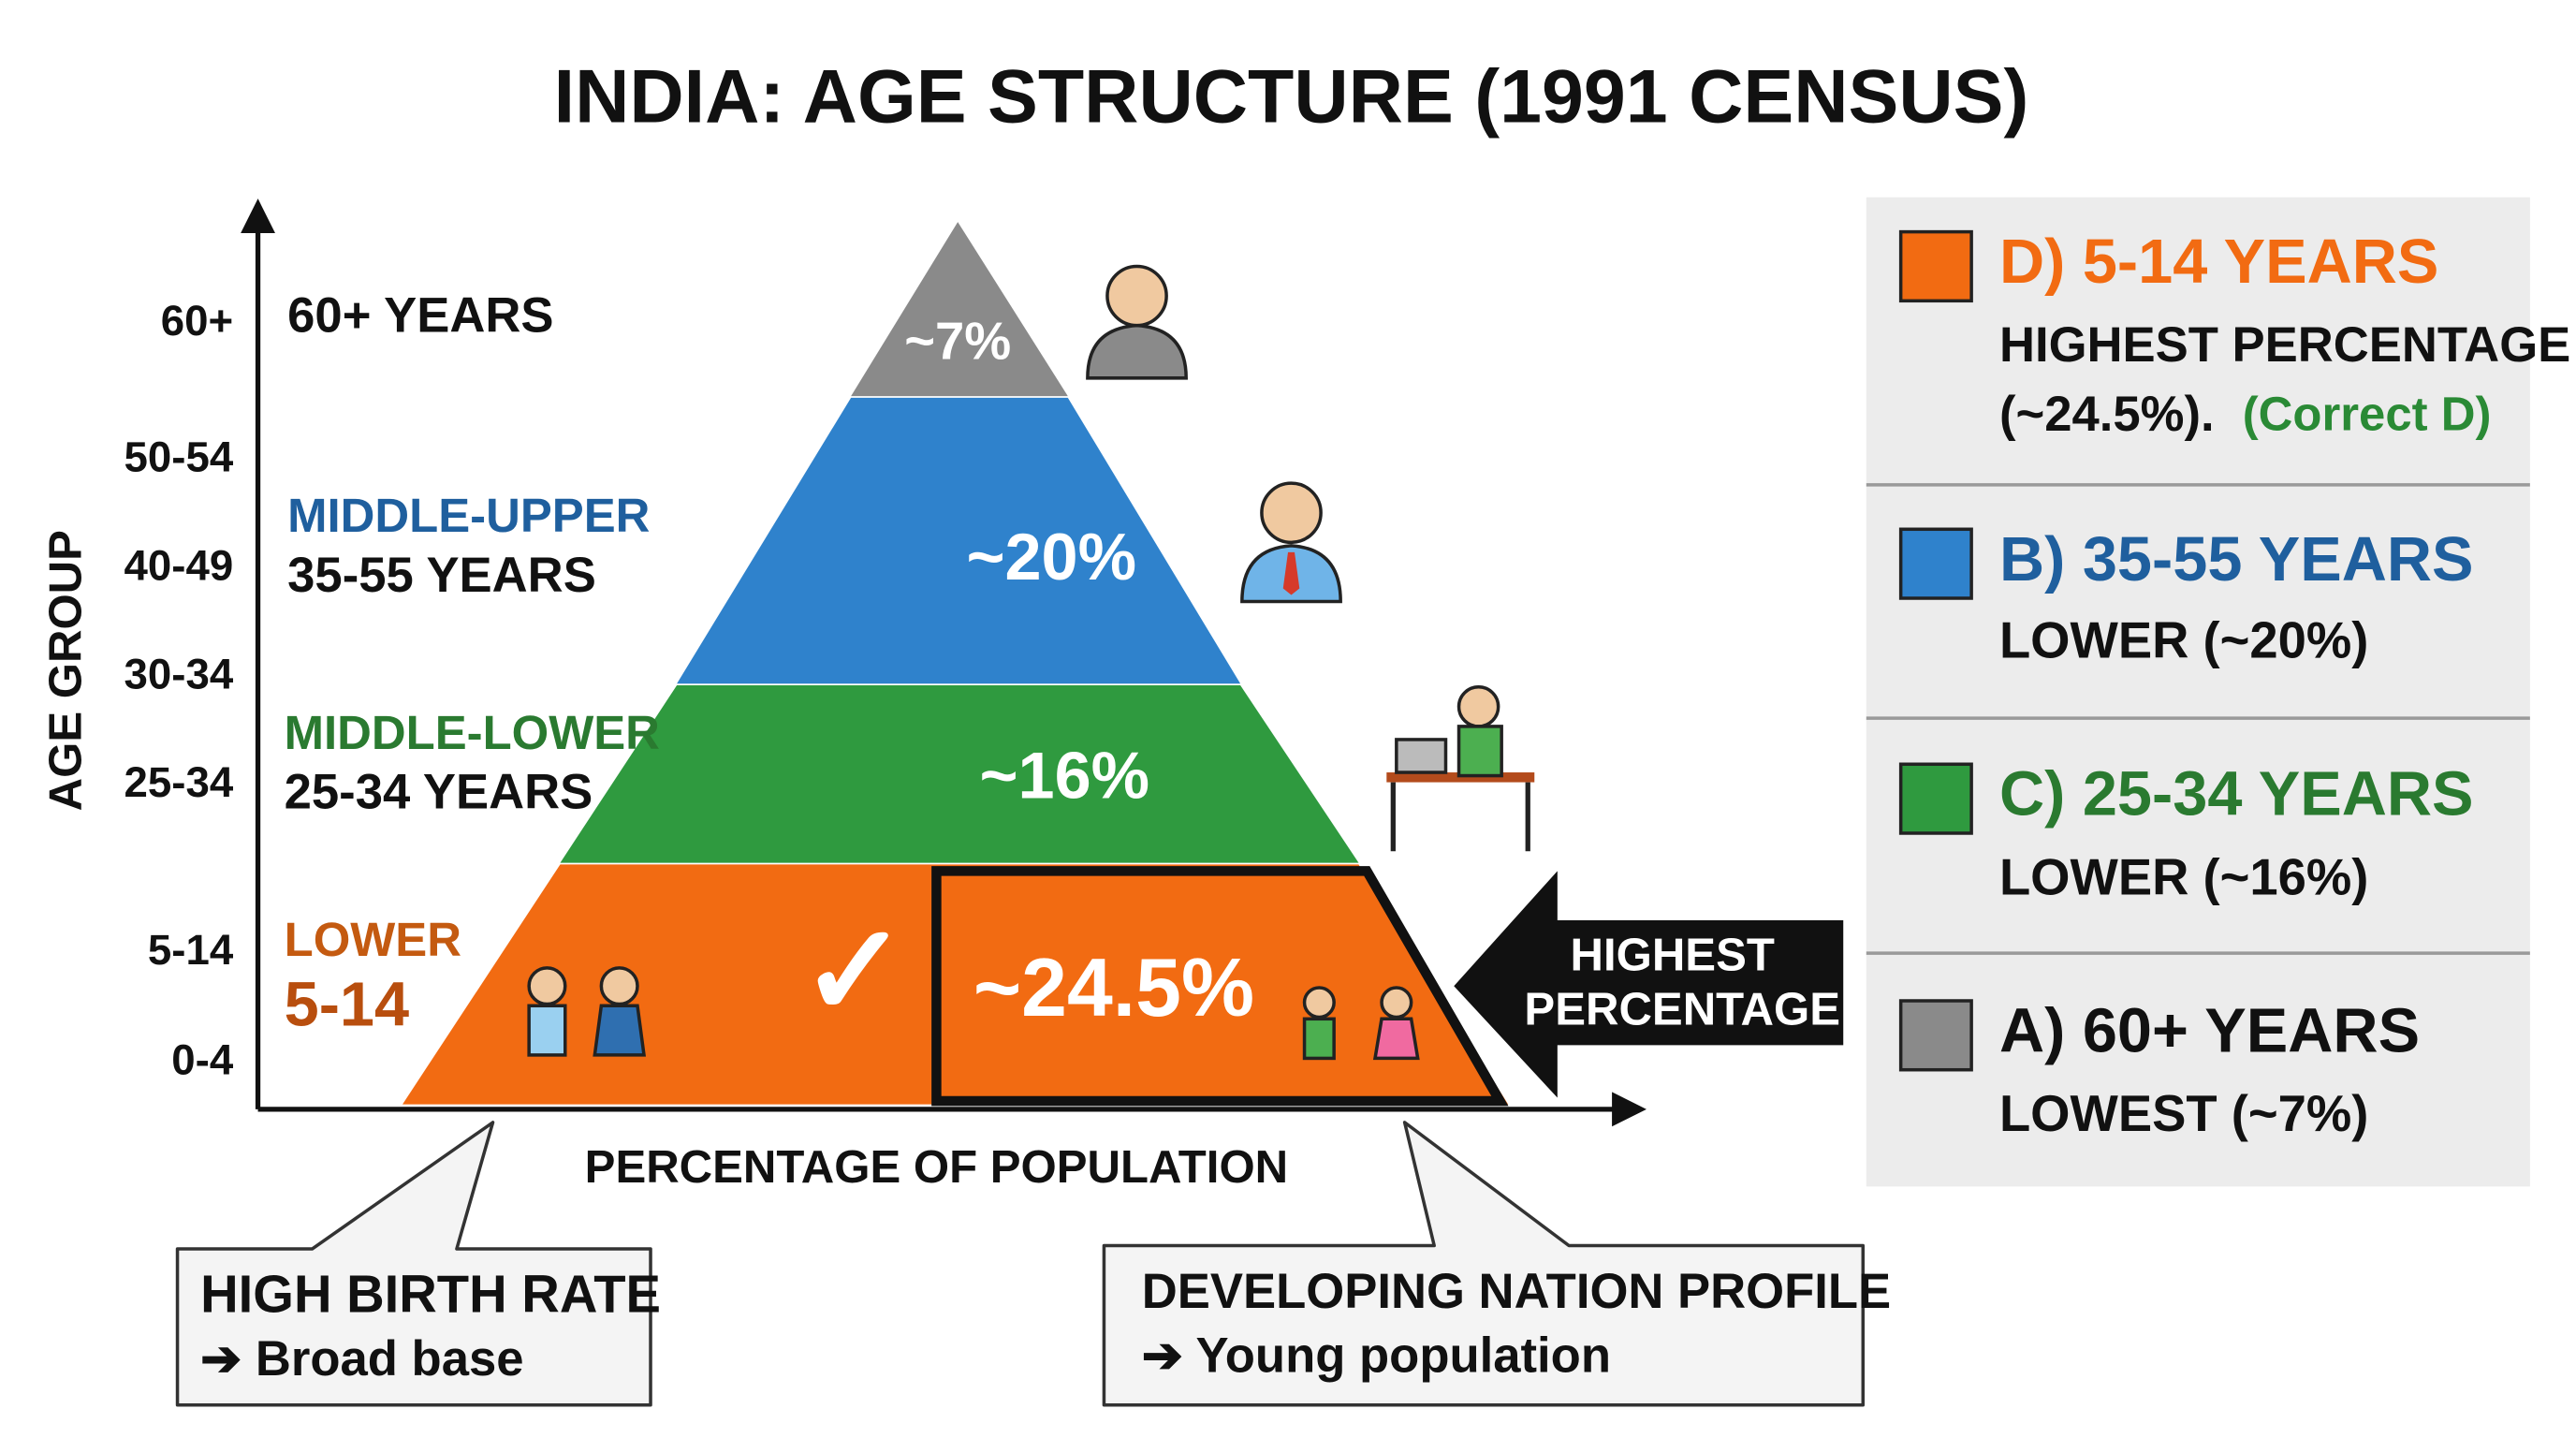 The height and width of the screenshot is (1438, 2576). I want to click on layer-lower, so click(956, 984).